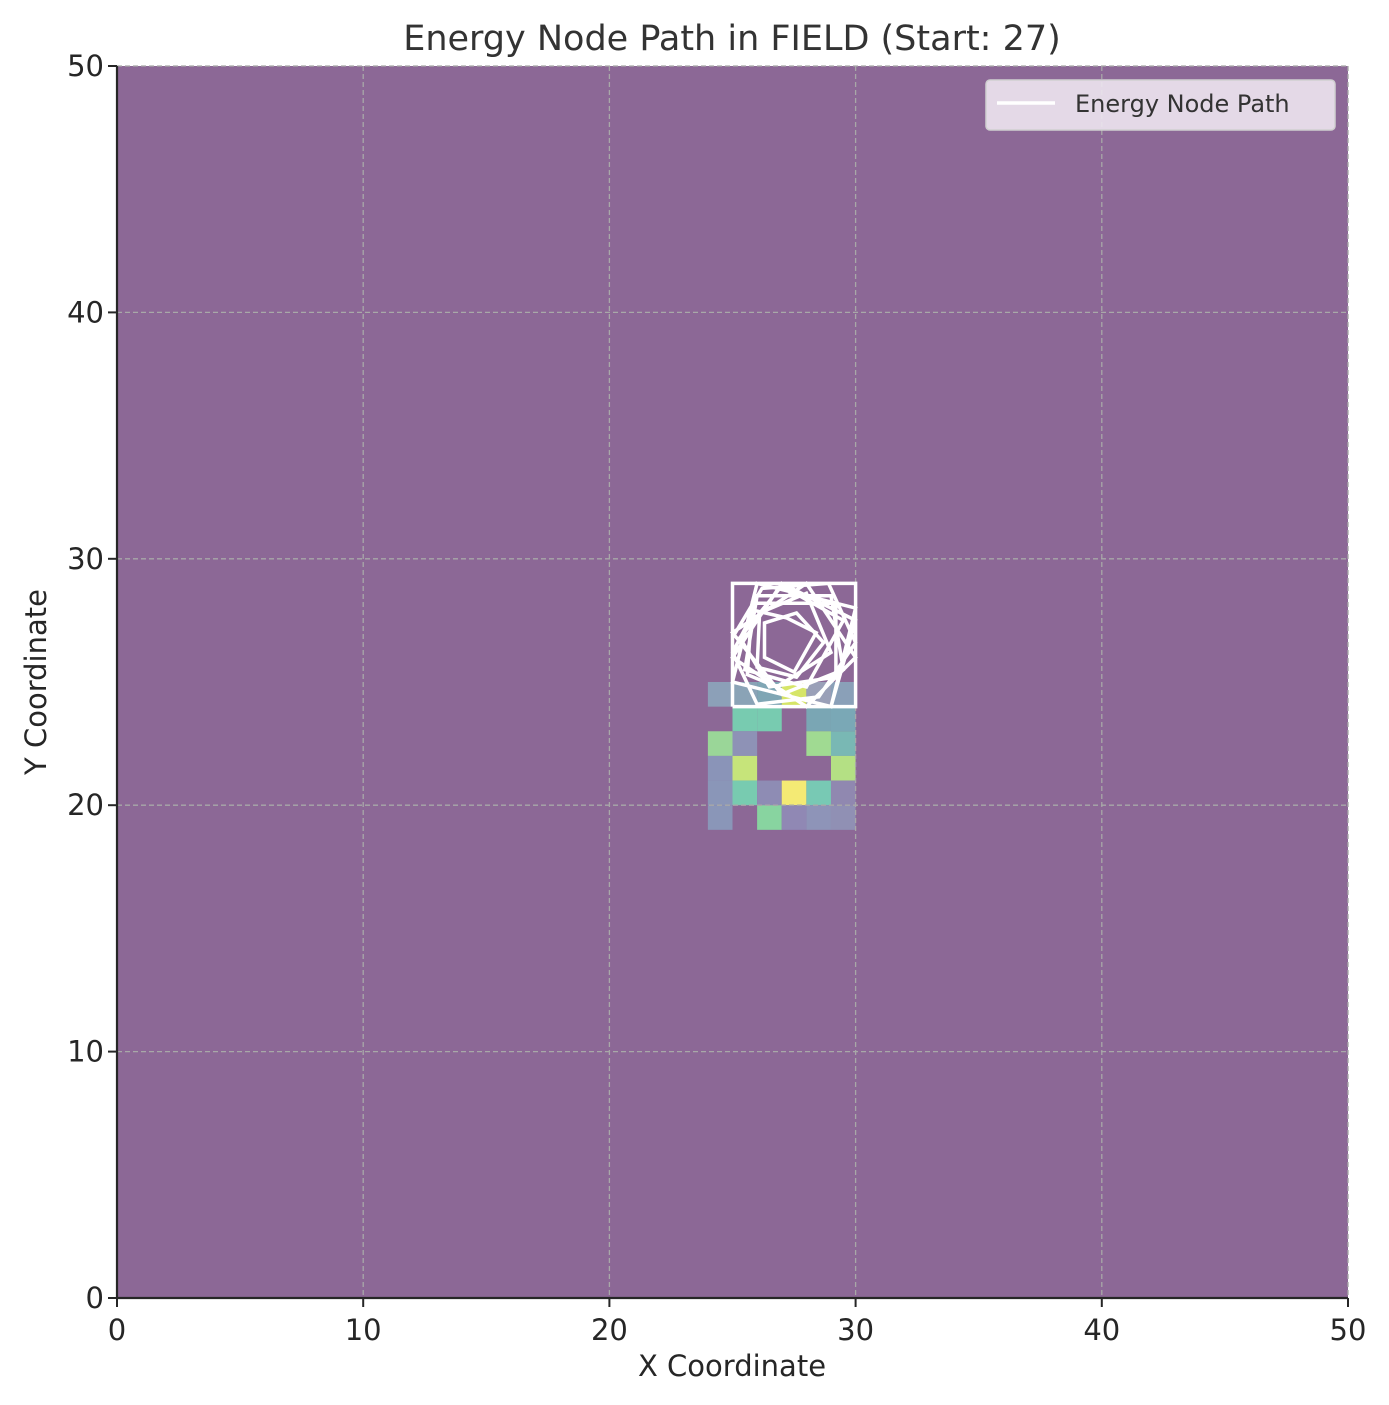 The height and width of the screenshot is (1405, 1389). What do you see at coordinates (92, 682) in the screenshot?
I see `y-ticks: 0 10 20 30 40 50` at bounding box center [92, 682].